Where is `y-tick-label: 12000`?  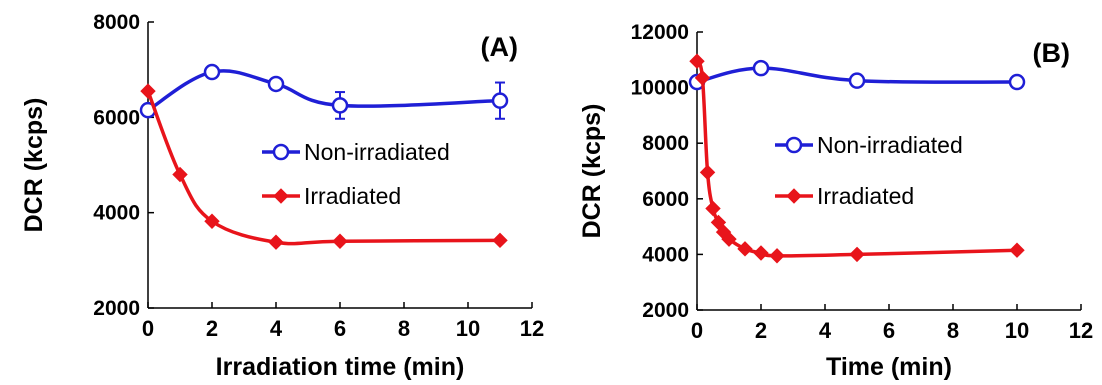 y-tick-label: 12000 is located at coordinates (660, 32).